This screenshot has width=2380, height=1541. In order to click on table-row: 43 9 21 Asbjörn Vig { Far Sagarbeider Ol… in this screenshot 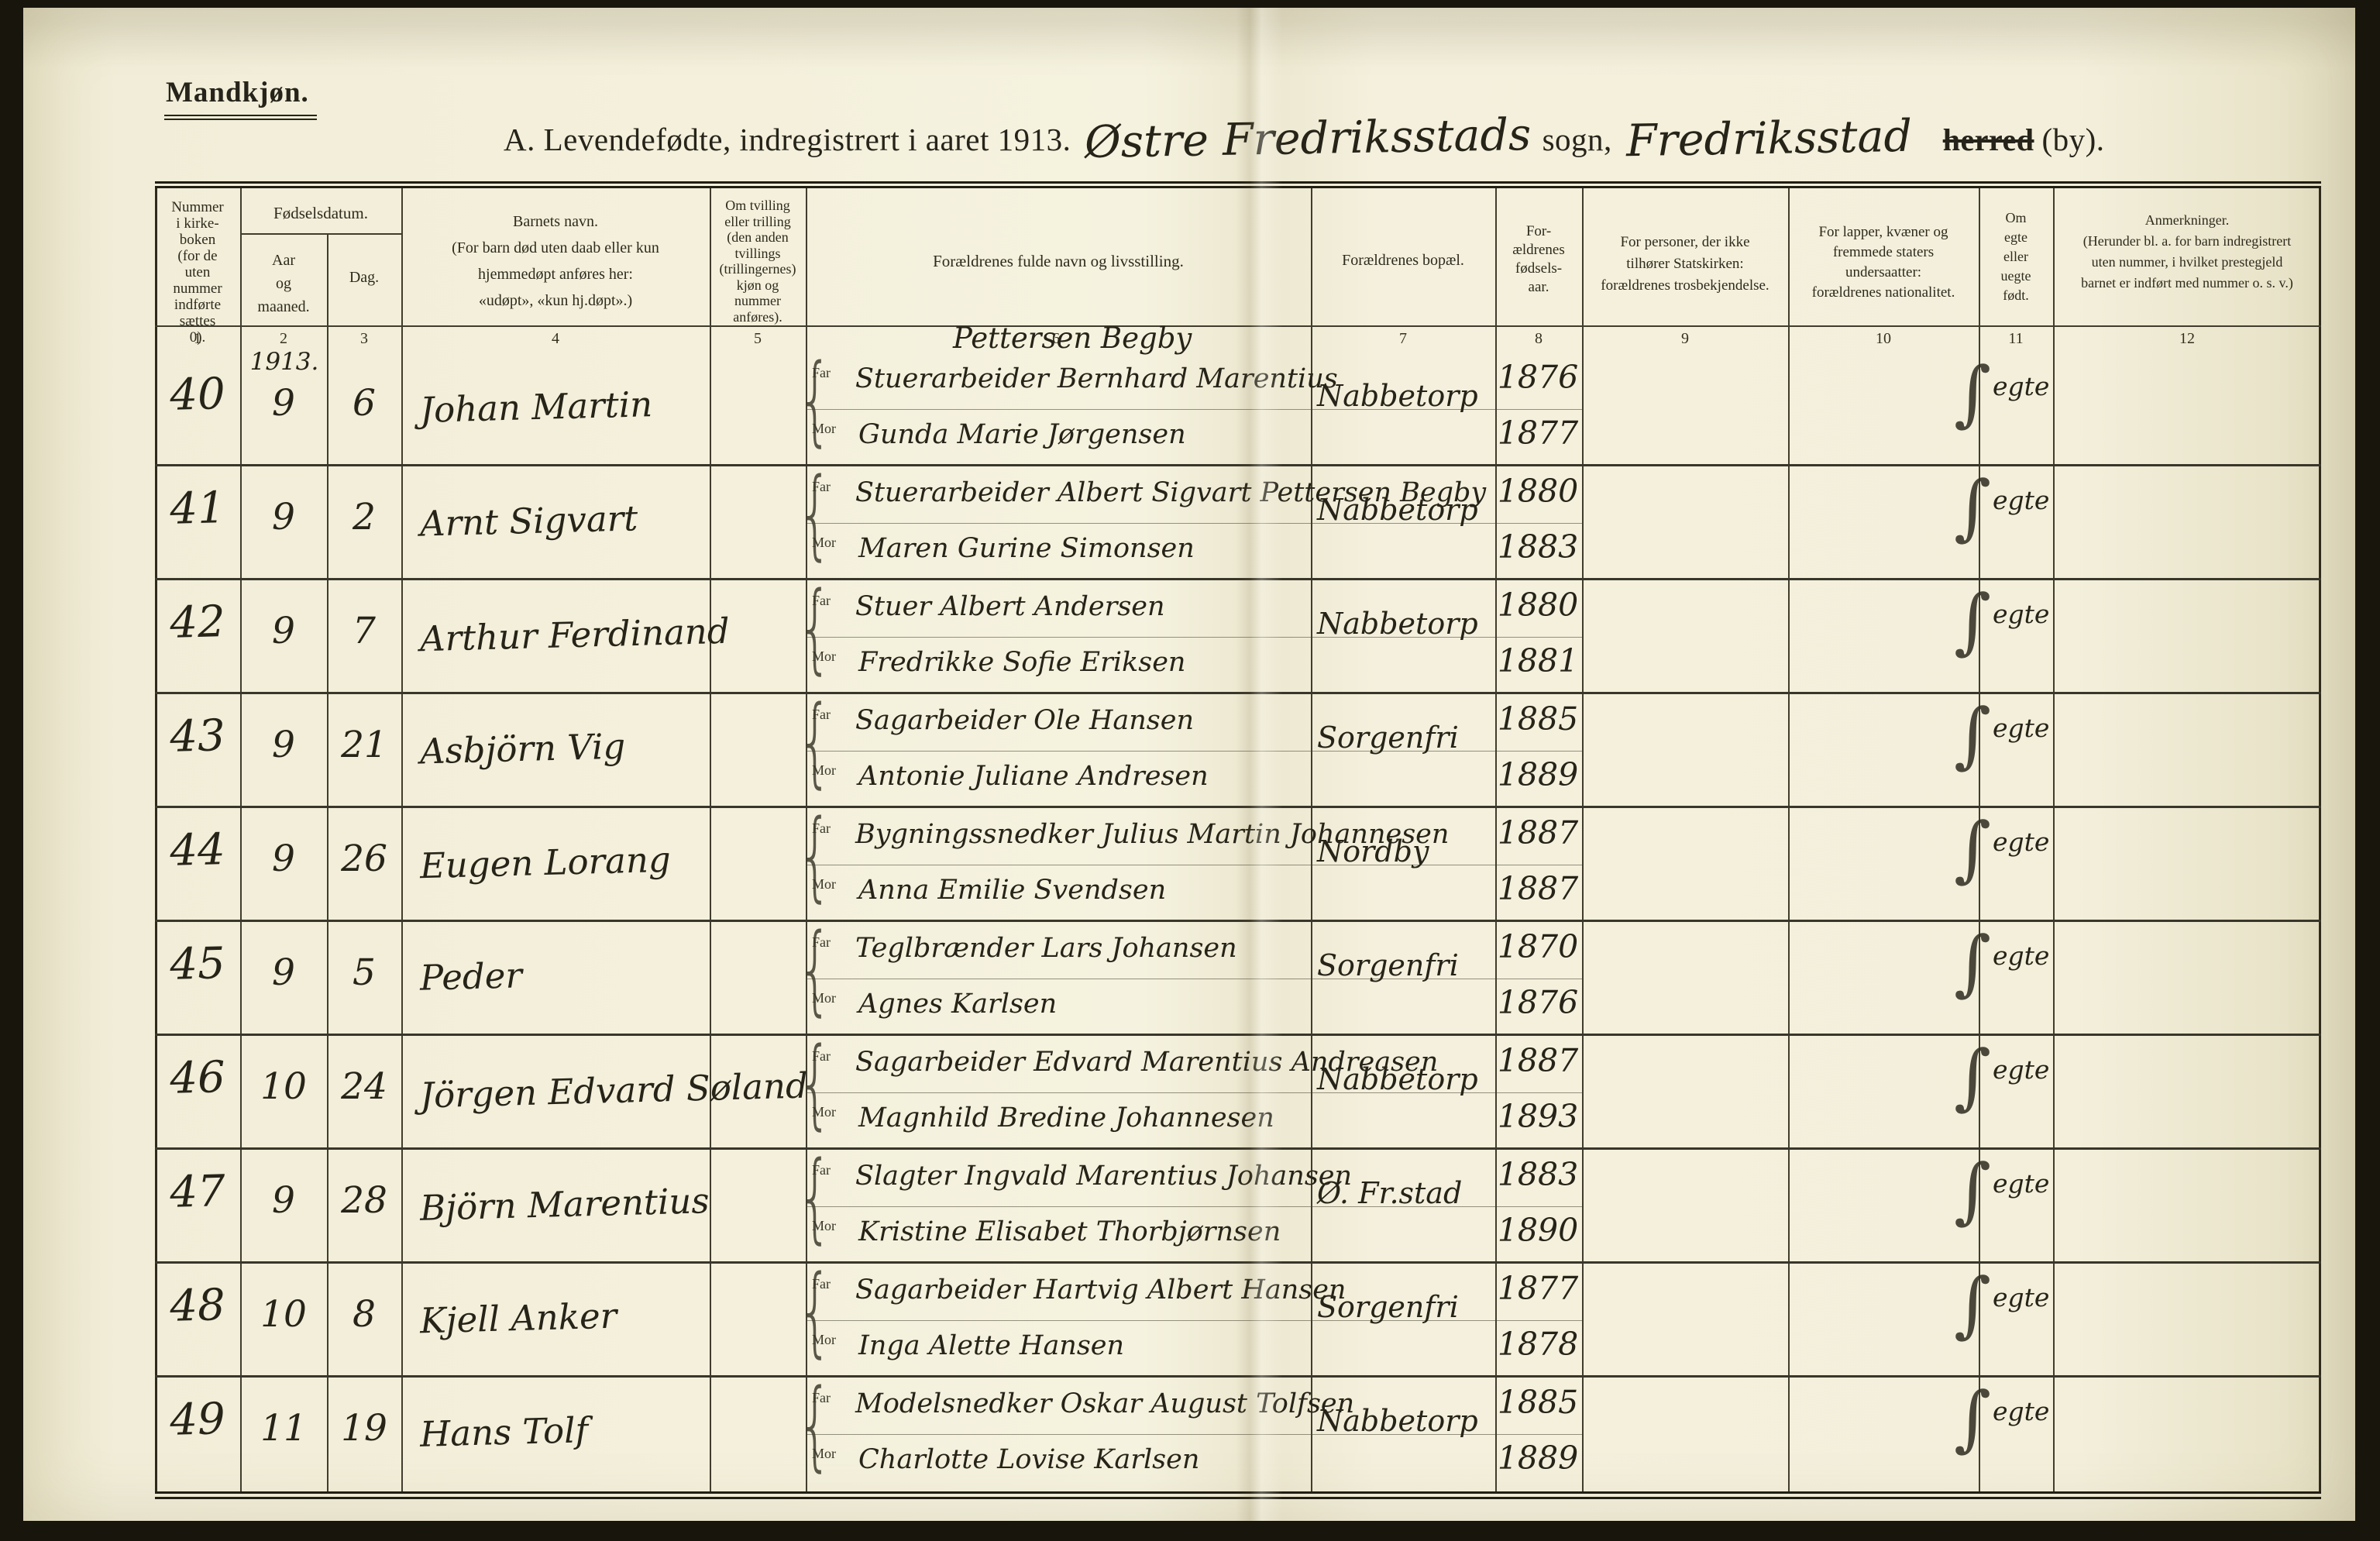, I will do `click(1238, 749)`.